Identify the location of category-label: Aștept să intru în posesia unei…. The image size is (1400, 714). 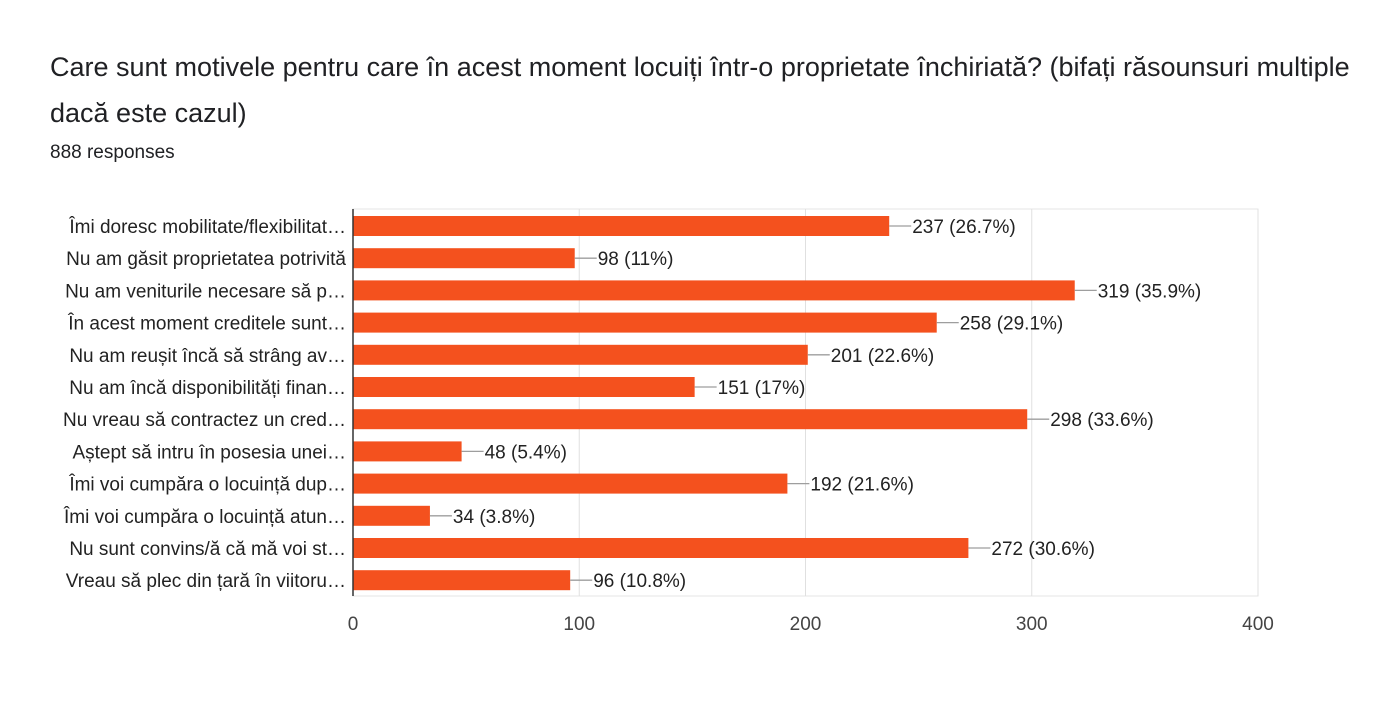
(209, 452).